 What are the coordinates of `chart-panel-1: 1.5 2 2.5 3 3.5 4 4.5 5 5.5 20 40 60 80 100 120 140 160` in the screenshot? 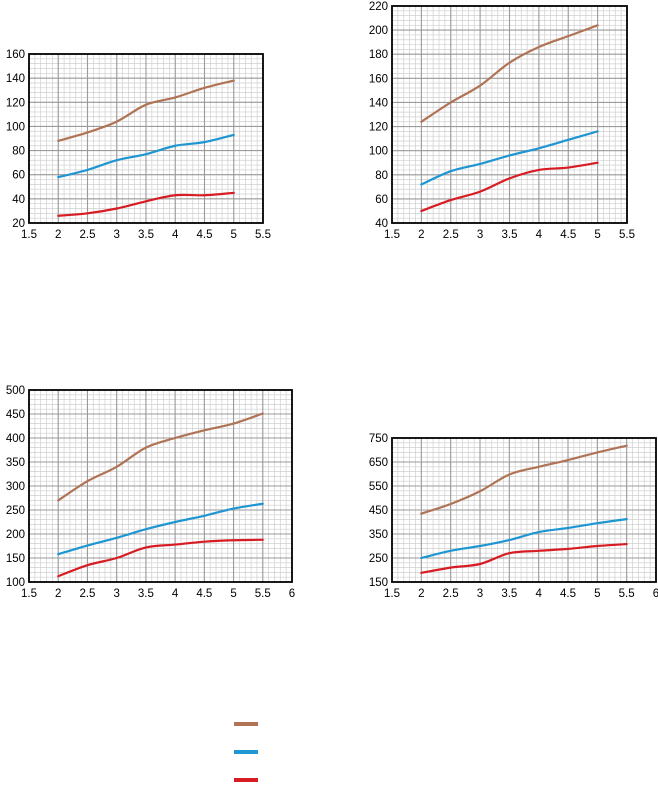 It's located at (138, 145).